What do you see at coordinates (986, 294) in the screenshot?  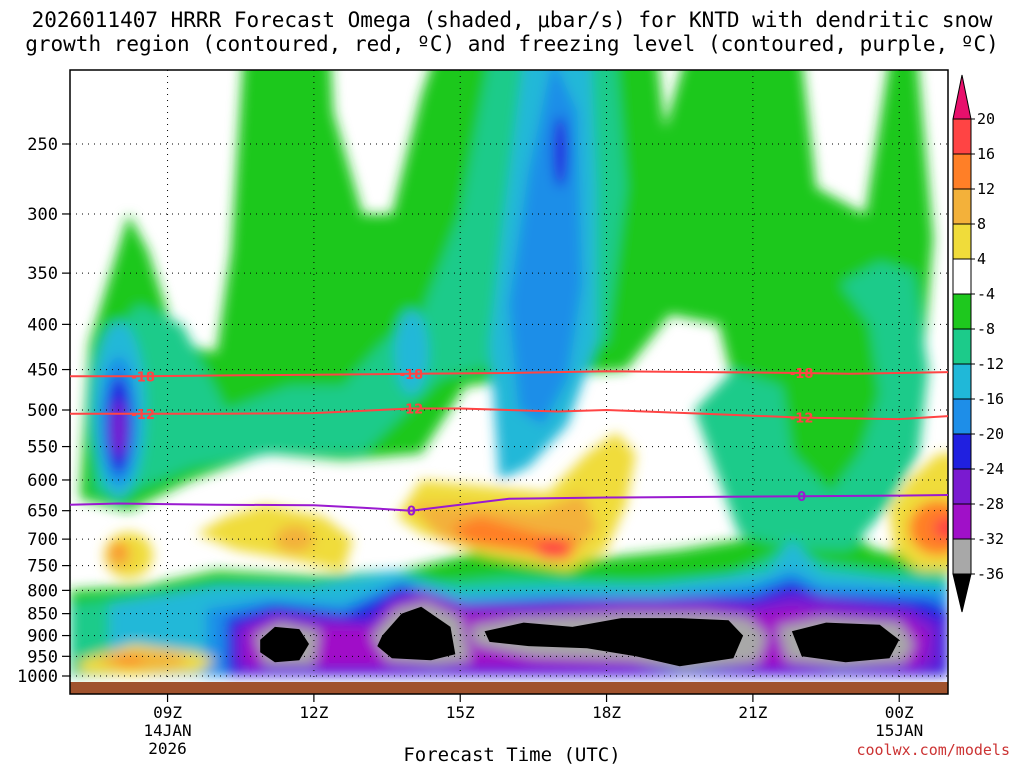 I see `colorbar-label-5: -4` at bounding box center [986, 294].